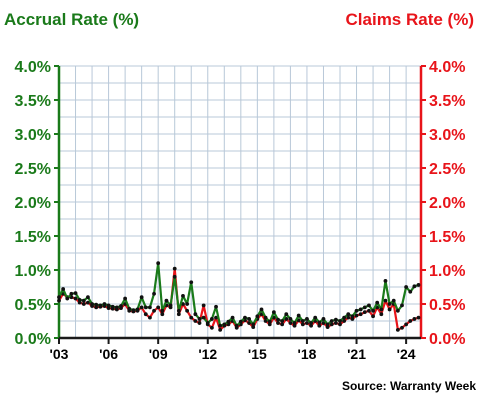  What do you see at coordinates (447, 339) in the screenshot?
I see `right-tick-label: 0.0%` at bounding box center [447, 339].